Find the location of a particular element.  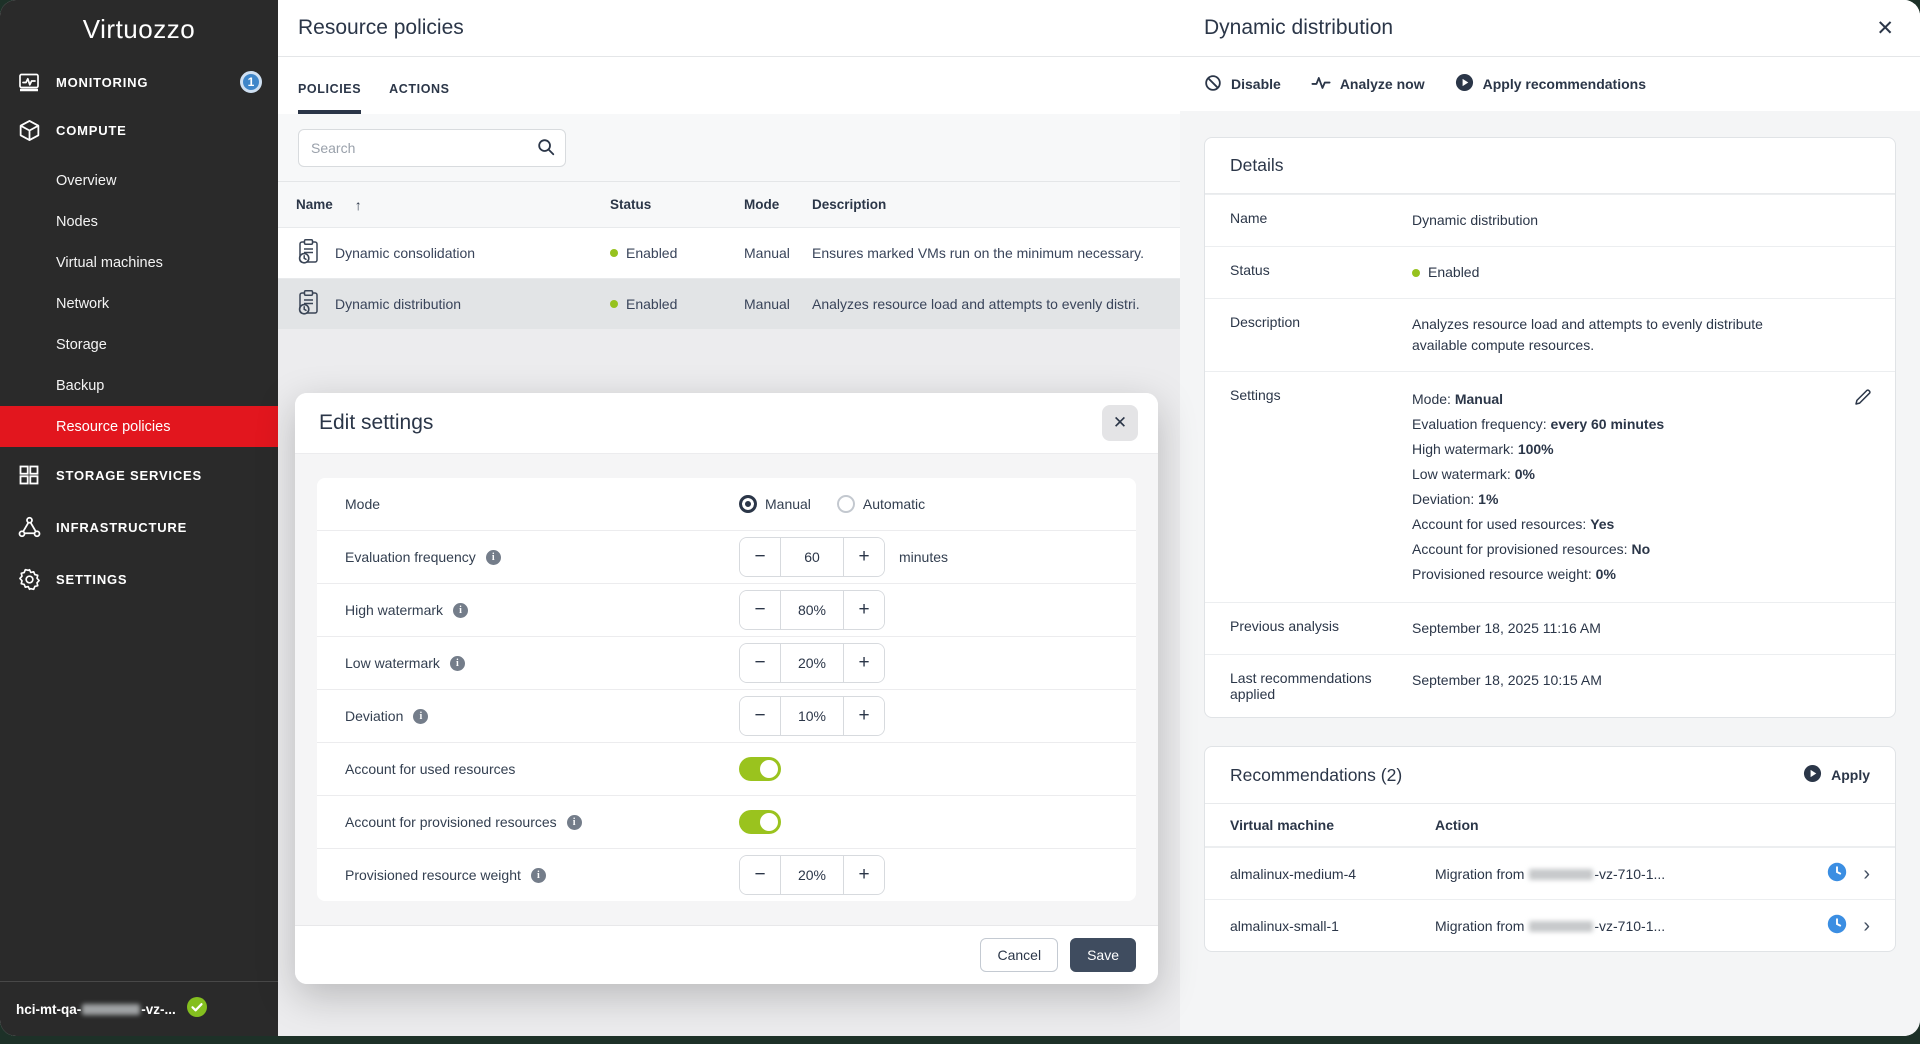

account-used-row: Account for used resources is located at coordinates (726, 768).